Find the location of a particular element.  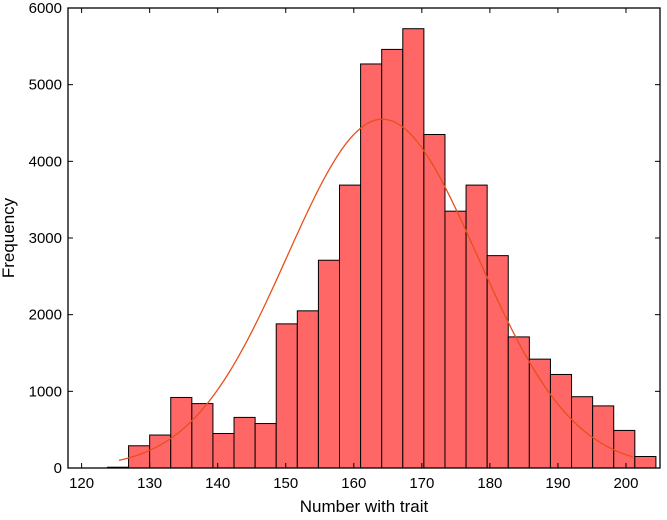

x-tick-label: 190 is located at coordinates (557, 483).